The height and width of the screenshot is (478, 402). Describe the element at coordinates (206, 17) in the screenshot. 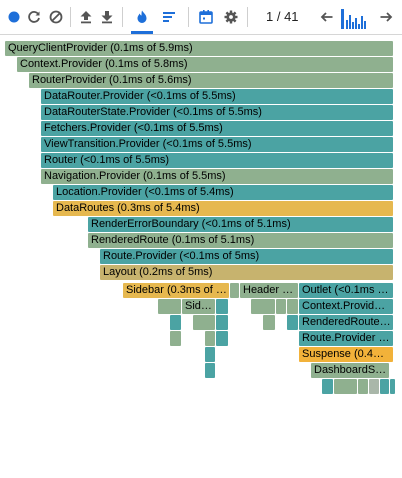

I see `timeline-icon` at that location.